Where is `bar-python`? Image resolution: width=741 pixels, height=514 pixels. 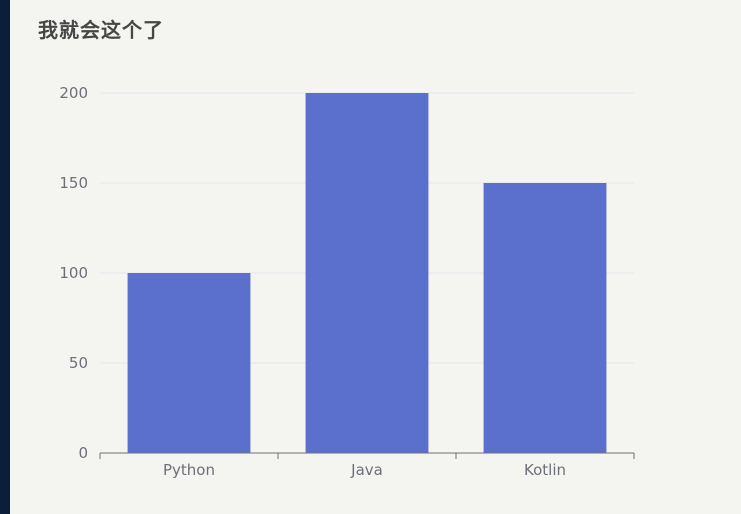
bar-python is located at coordinates (189, 363).